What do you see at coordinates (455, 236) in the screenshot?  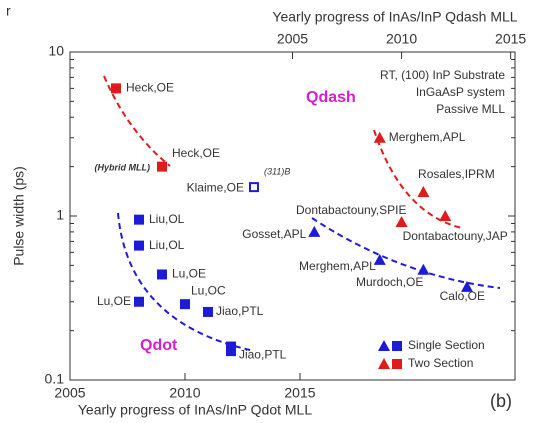 I see `point-label: Dontabactouny,JAP` at bounding box center [455, 236].